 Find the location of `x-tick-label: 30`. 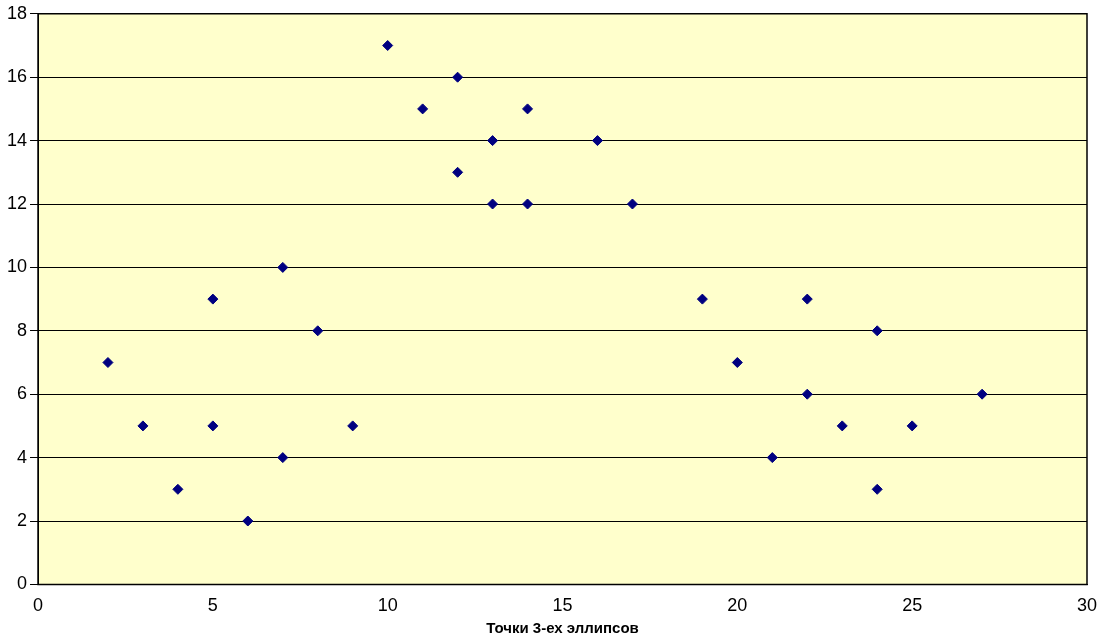

x-tick-label: 30 is located at coordinates (1087, 605).